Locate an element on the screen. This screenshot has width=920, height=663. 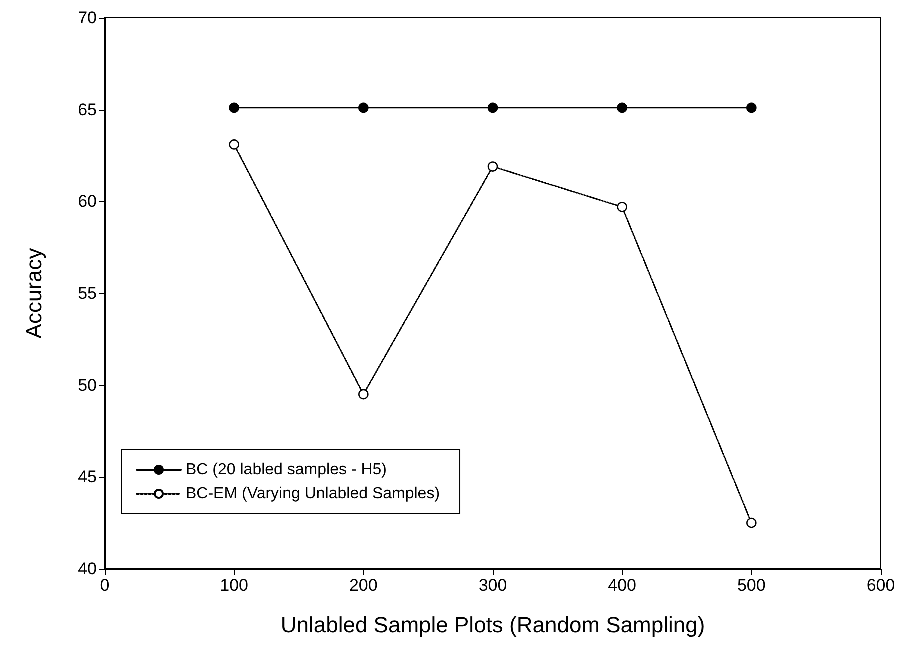
x-tick-label: 400 is located at coordinates (622, 585).